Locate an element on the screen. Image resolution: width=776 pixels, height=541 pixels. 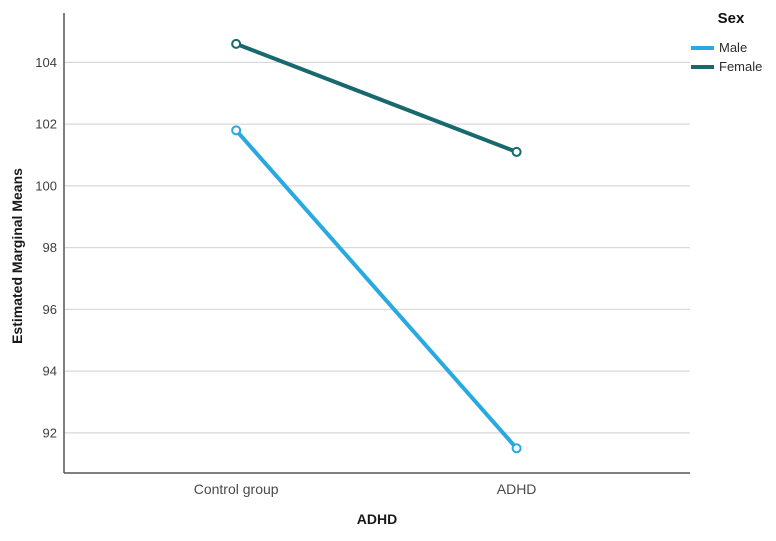
male-line-swatch is located at coordinates (702, 47).